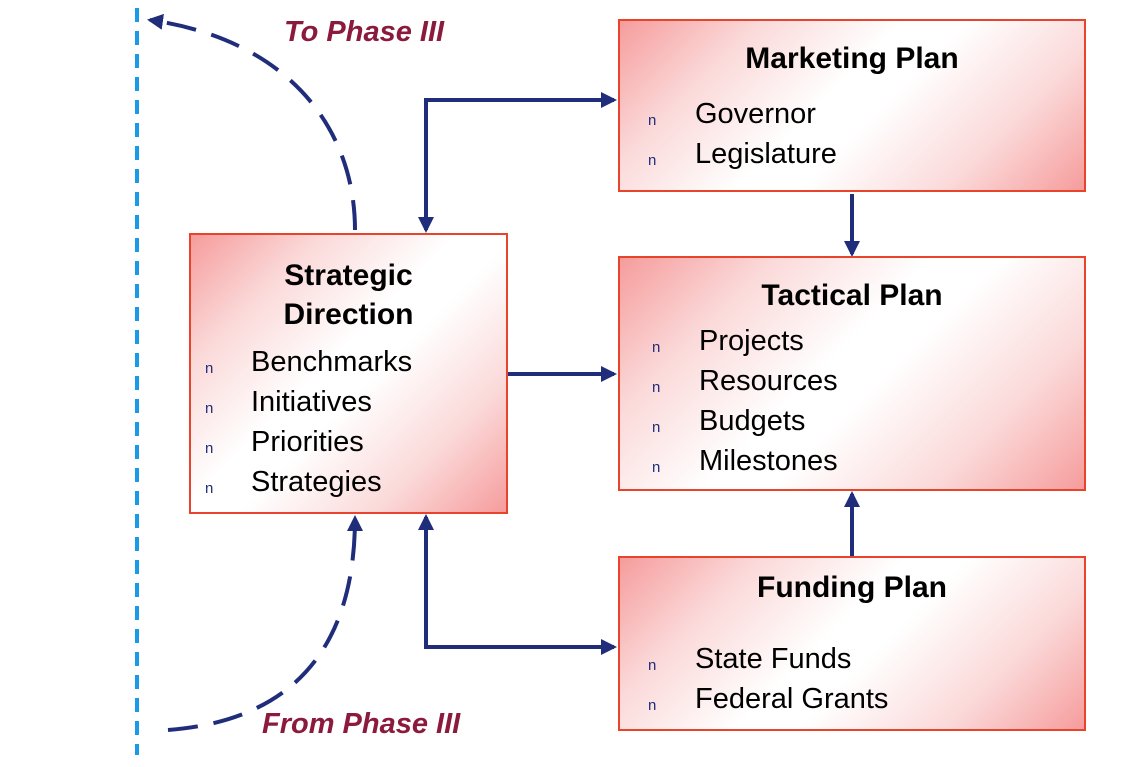 The height and width of the screenshot is (767, 1129). I want to click on strategic-to-funding-arrow, so click(520, 607).